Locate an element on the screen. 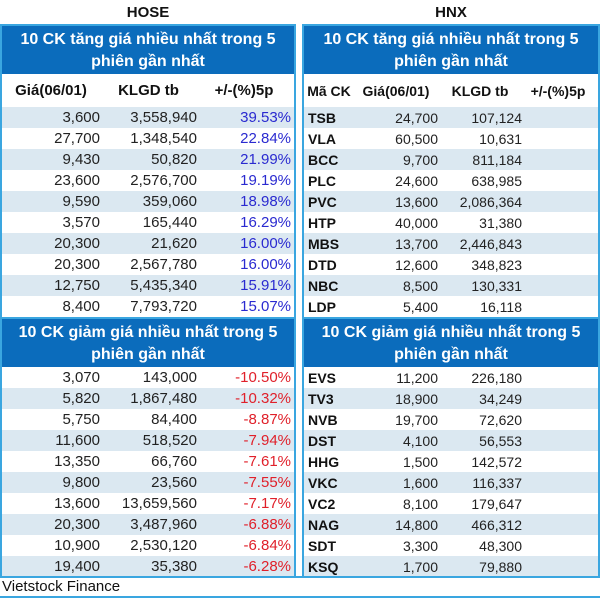  table-row: LDP 5,400 16,118 is located at coordinates (451, 306).